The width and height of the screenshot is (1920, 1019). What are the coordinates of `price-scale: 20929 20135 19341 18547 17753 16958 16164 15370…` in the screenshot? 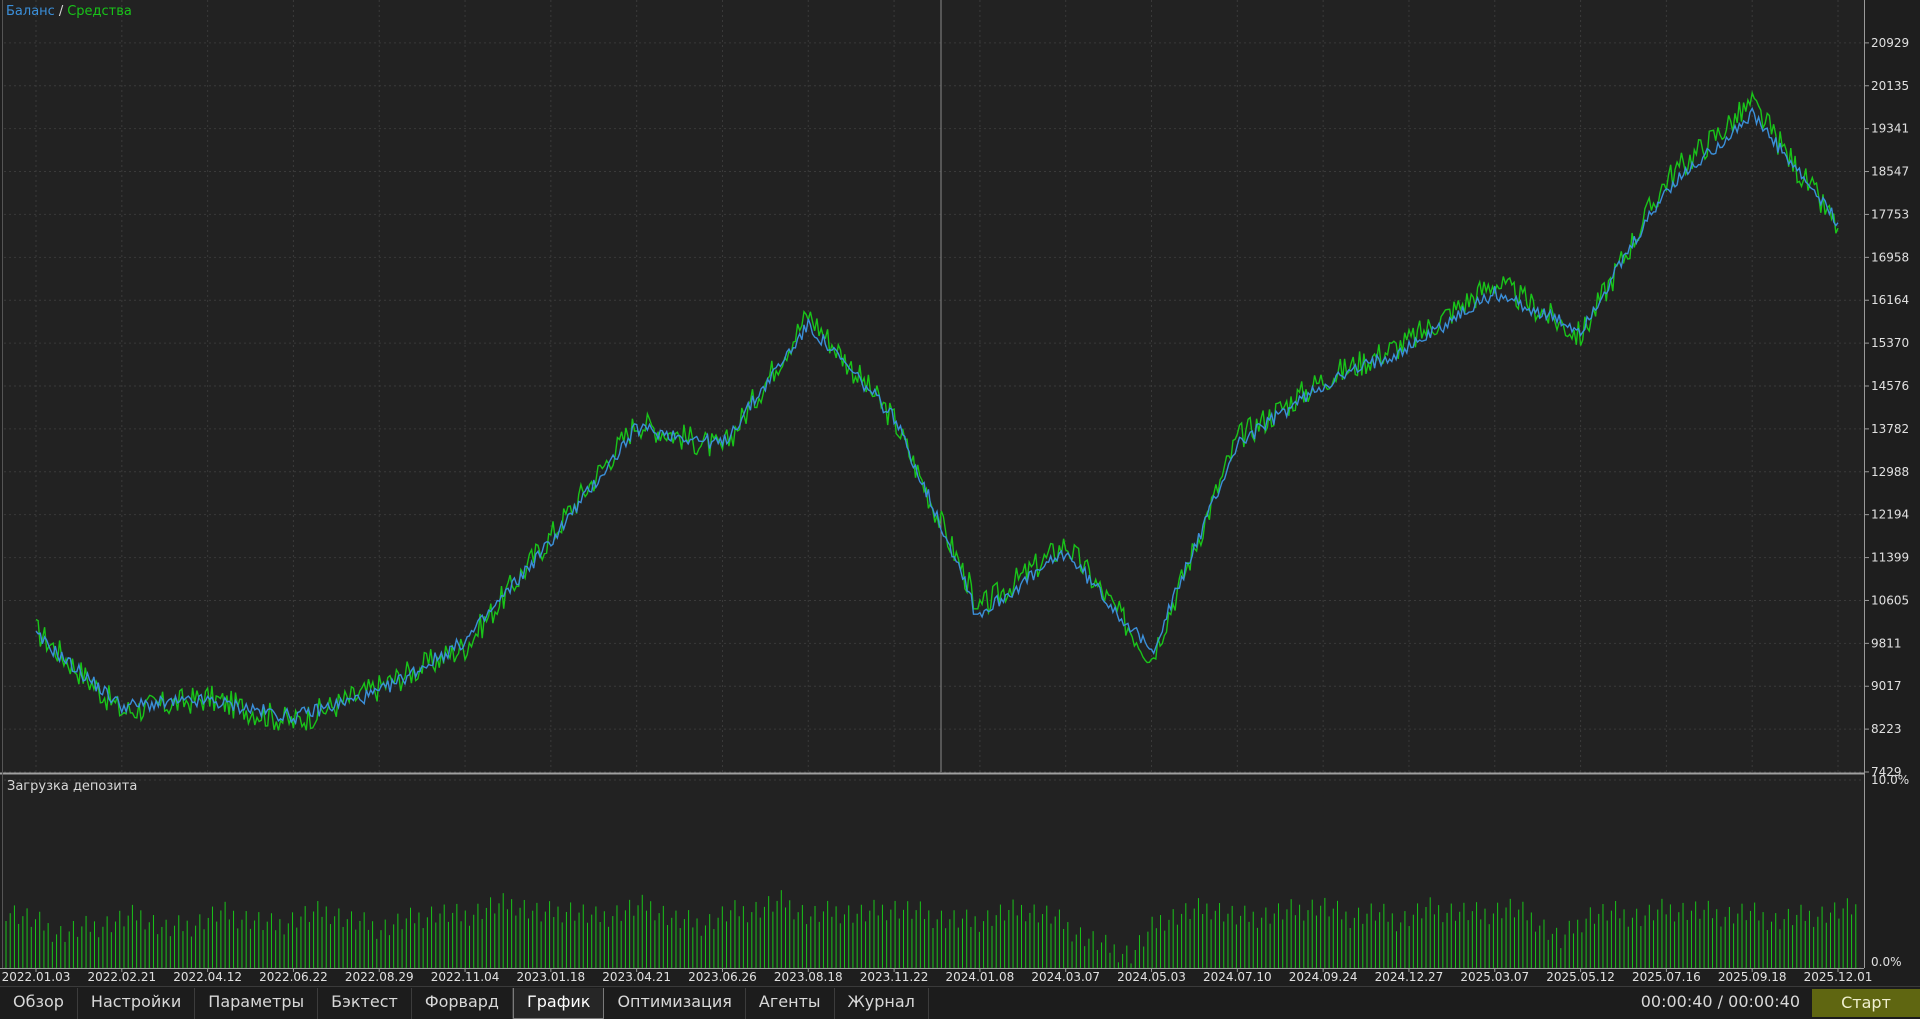 It's located at (1886, 407).